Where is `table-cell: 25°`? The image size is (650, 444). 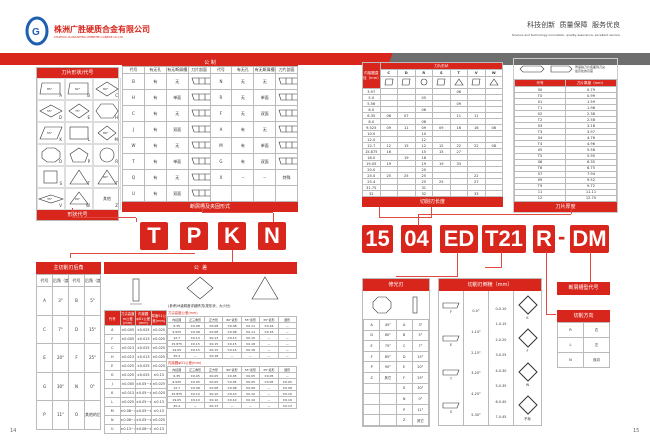
table-cell: 25° is located at coordinates (92, 358).